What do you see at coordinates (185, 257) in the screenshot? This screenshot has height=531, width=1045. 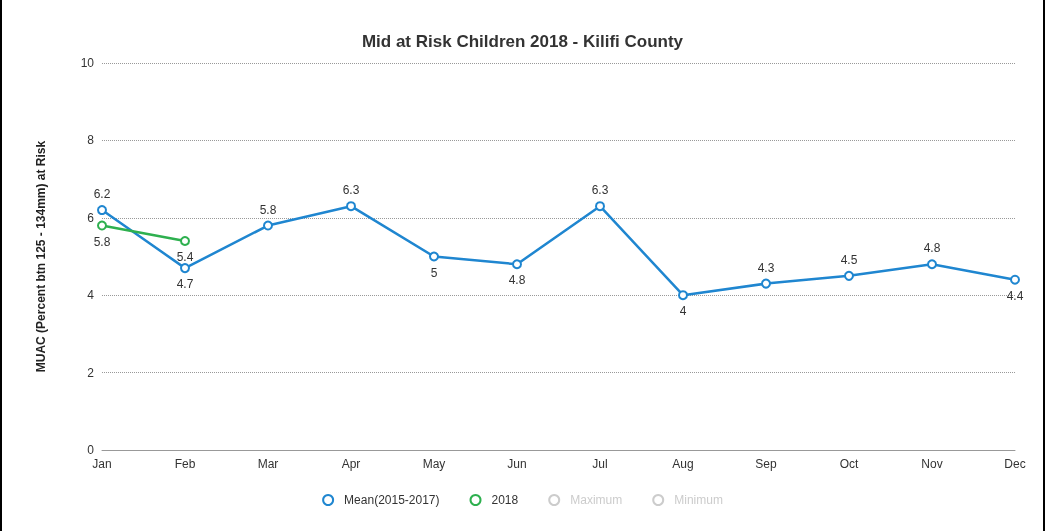 I see `data-label: 5.4` at bounding box center [185, 257].